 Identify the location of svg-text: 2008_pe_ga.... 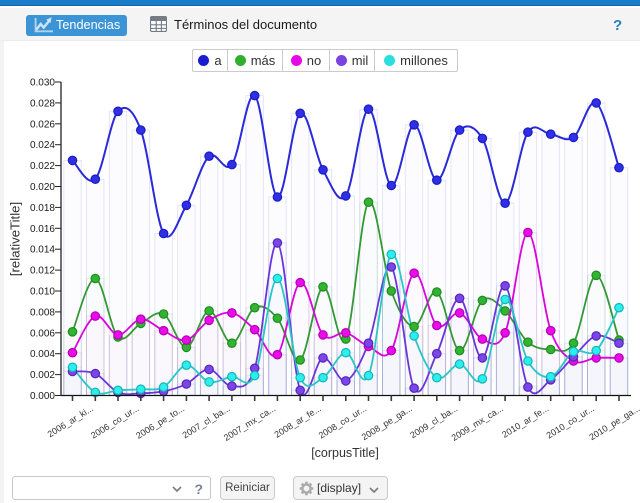
(387, 422).